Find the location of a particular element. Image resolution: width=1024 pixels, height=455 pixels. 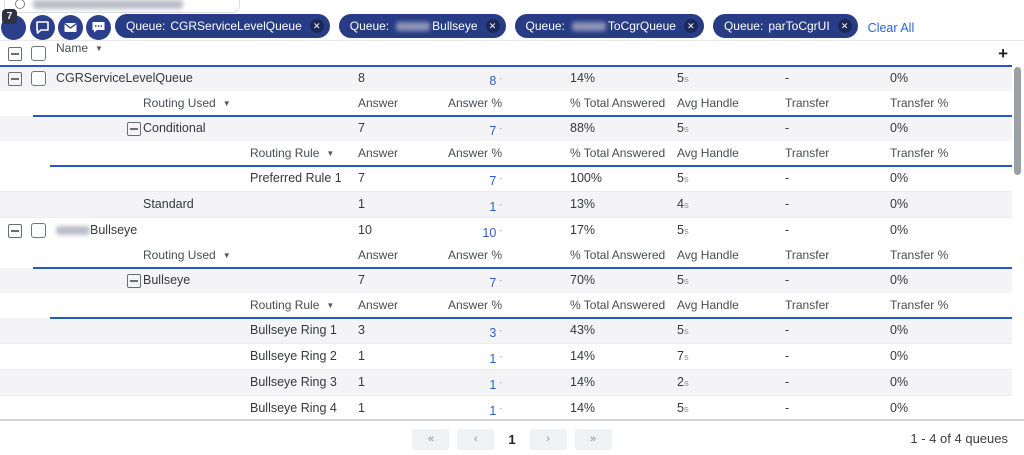

range-summary: 1 - 4 of 4 queues is located at coordinates (959, 438).